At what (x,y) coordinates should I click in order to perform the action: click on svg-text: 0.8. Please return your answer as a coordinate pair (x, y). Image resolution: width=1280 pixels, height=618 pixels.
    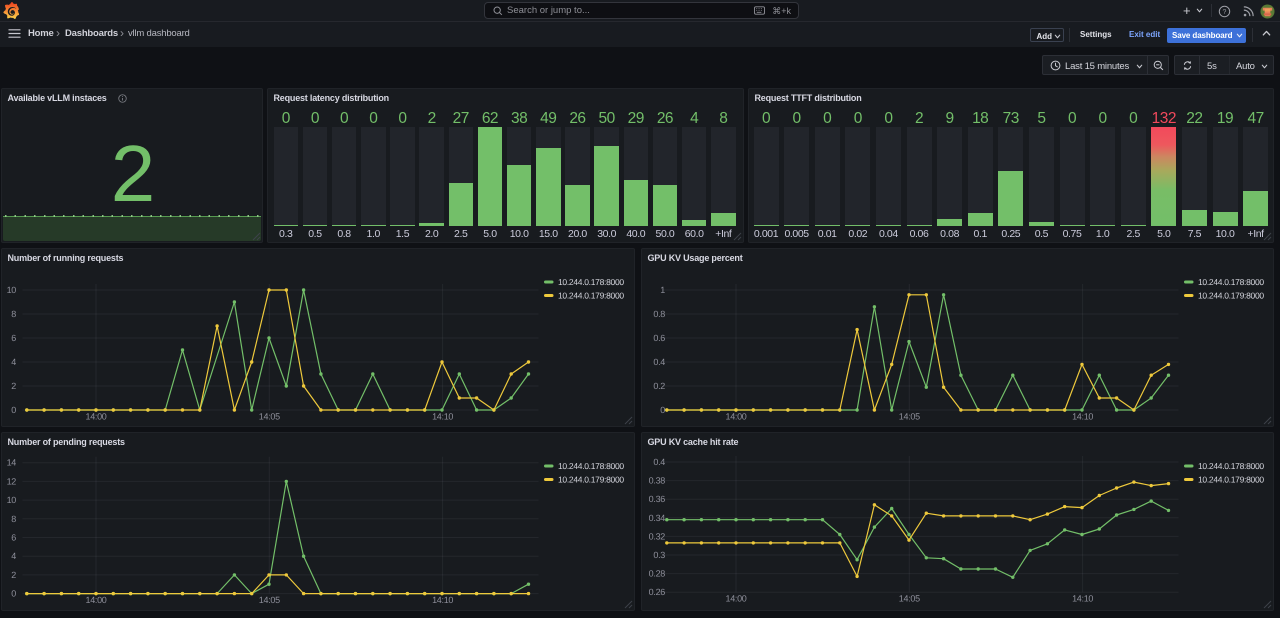
    Looking at the image, I should click on (659, 314).